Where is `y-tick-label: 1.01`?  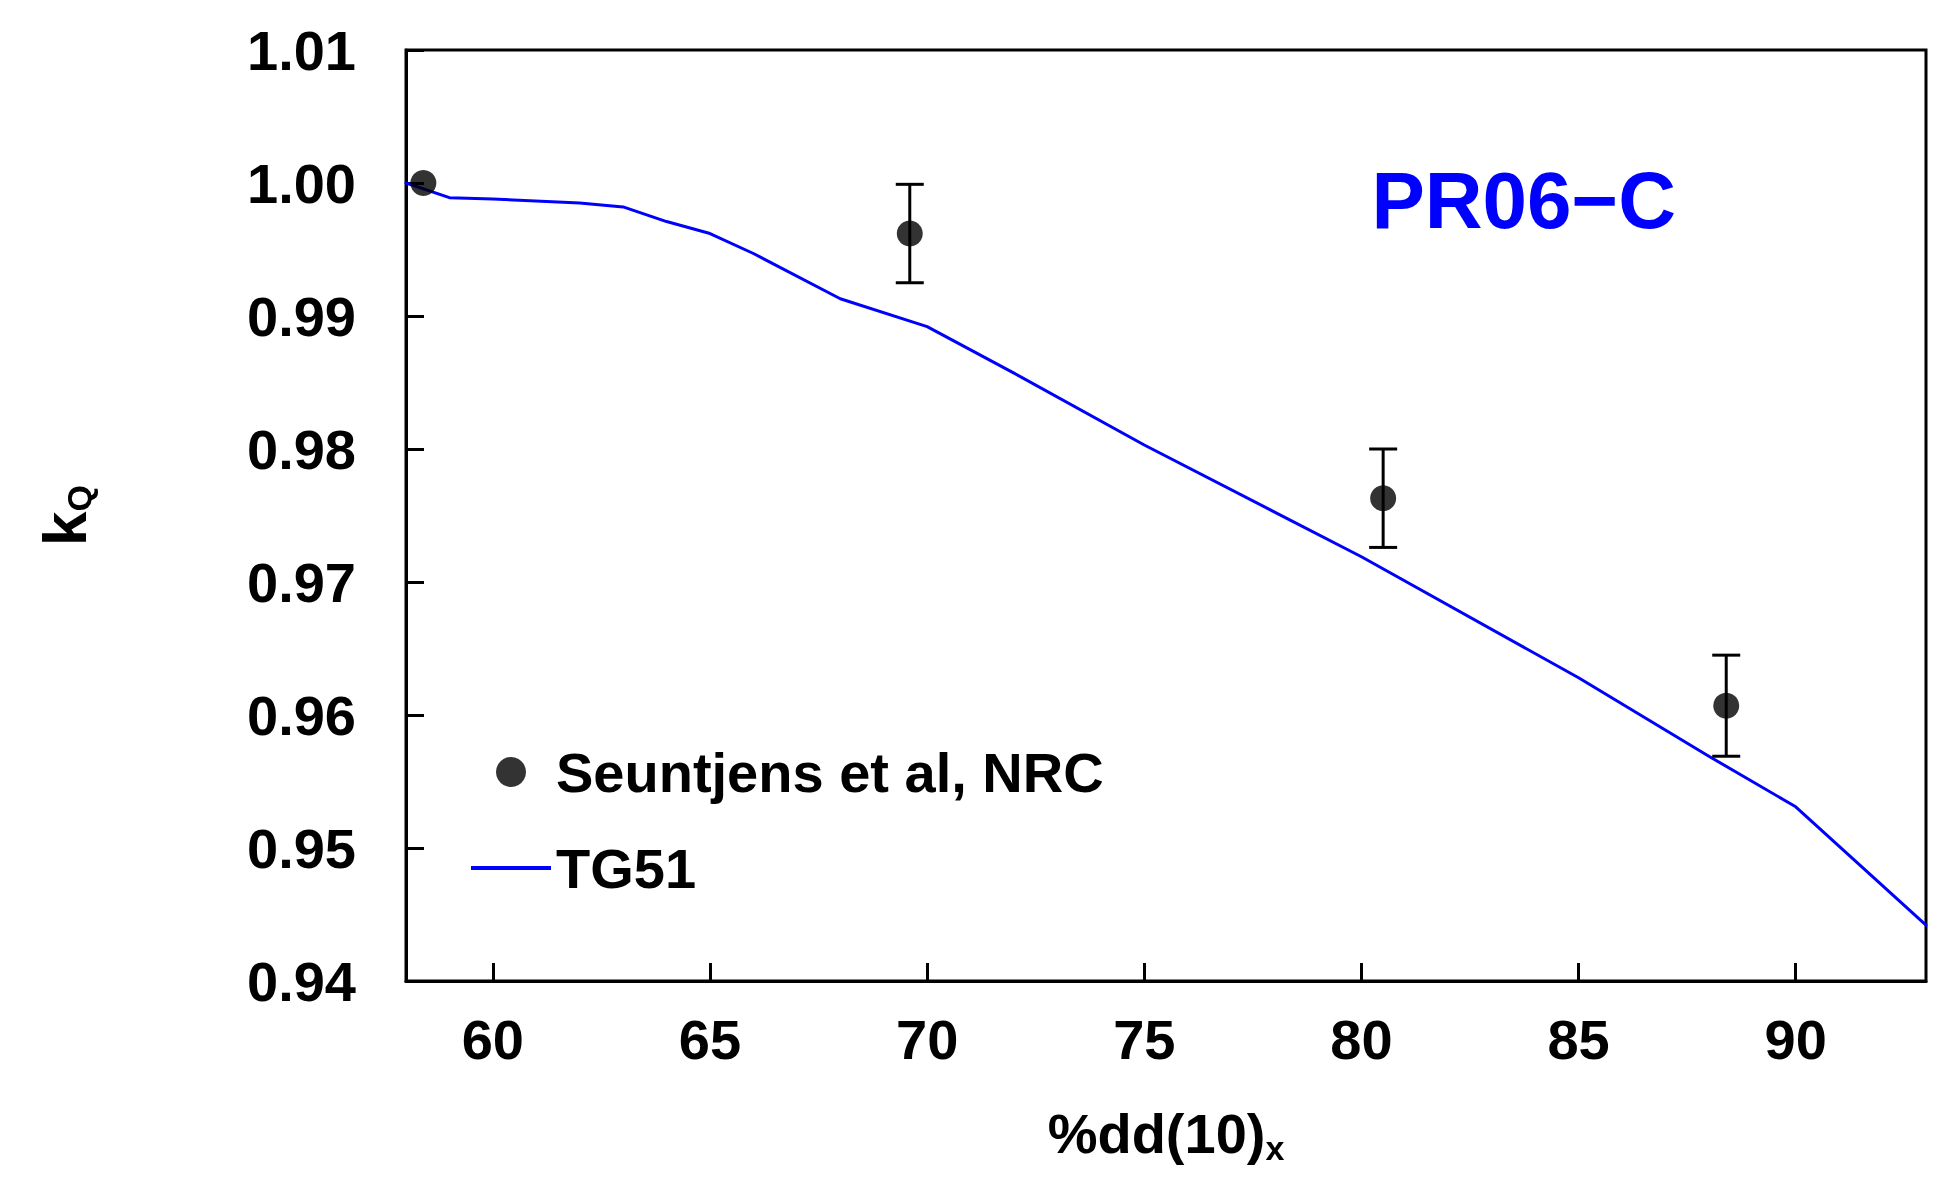
y-tick-label: 1.01 is located at coordinates (301, 50).